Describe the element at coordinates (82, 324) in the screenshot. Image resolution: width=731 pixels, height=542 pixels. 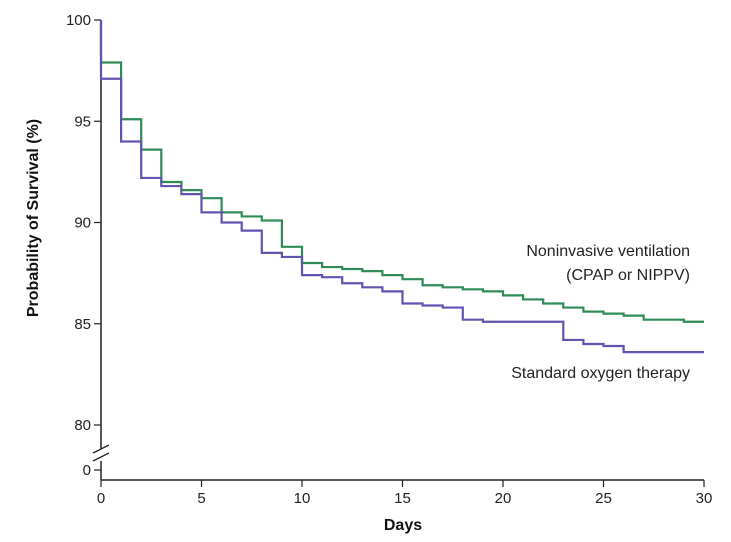
I see `y-tick-label: 85` at that location.